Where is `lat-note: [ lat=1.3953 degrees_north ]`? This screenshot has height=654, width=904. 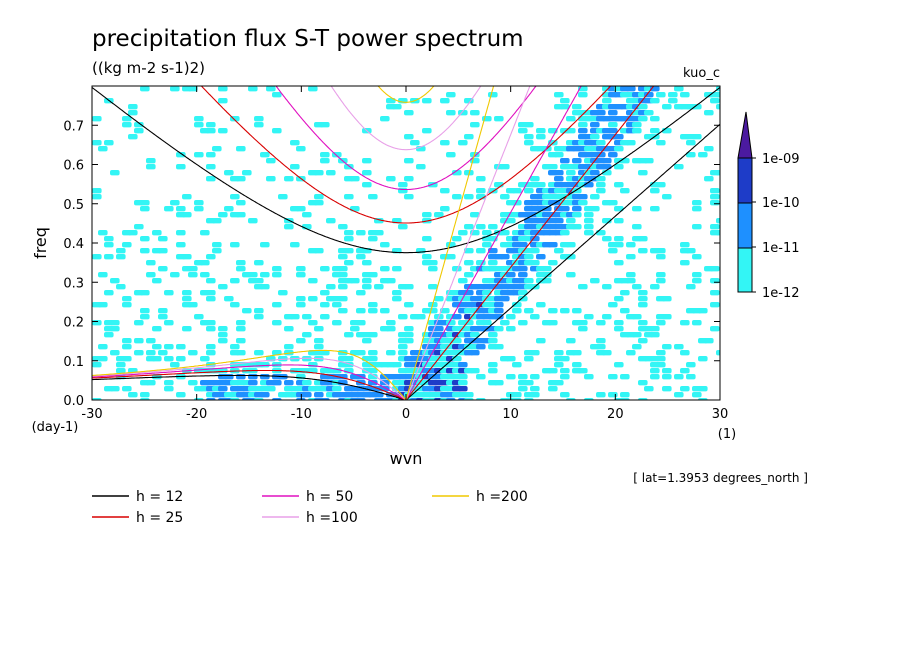 lat-note: [ lat=1.3953 degrees_north ] is located at coordinates (720, 478).